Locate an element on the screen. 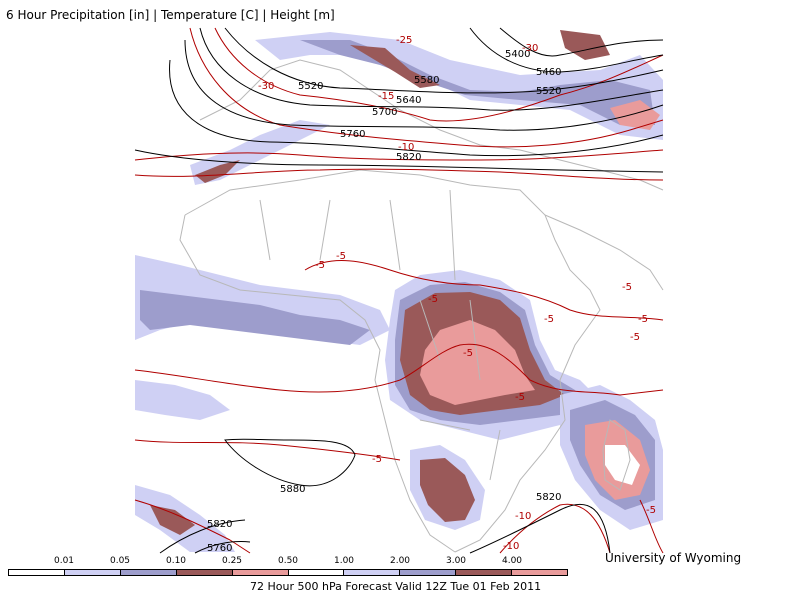 This screenshot has height=600, width=800. scale-label: 4.00 is located at coordinates (512, 561).